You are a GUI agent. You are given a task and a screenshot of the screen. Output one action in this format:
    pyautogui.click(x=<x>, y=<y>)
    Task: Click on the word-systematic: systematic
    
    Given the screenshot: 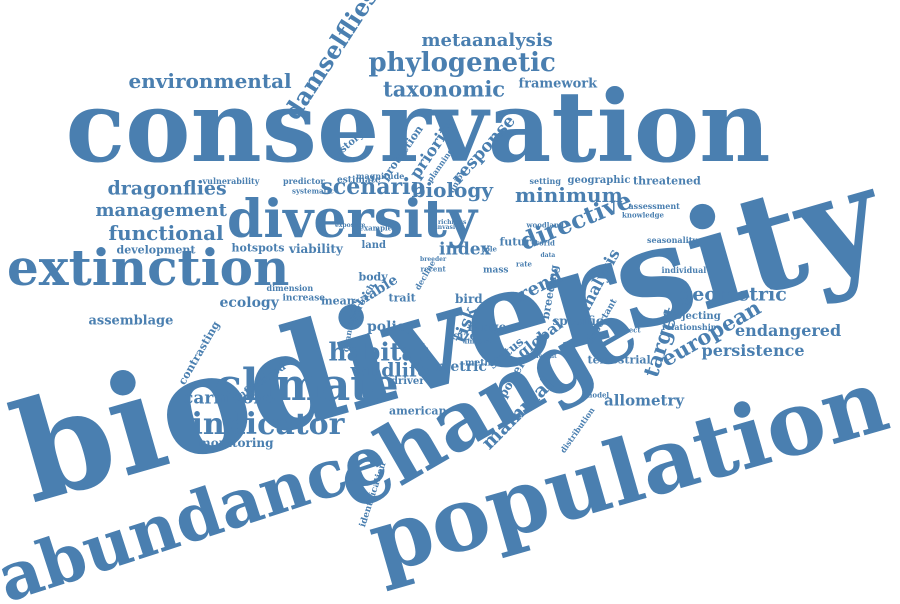 What is the action you would take?
    pyautogui.click(x=313, y=191)
    